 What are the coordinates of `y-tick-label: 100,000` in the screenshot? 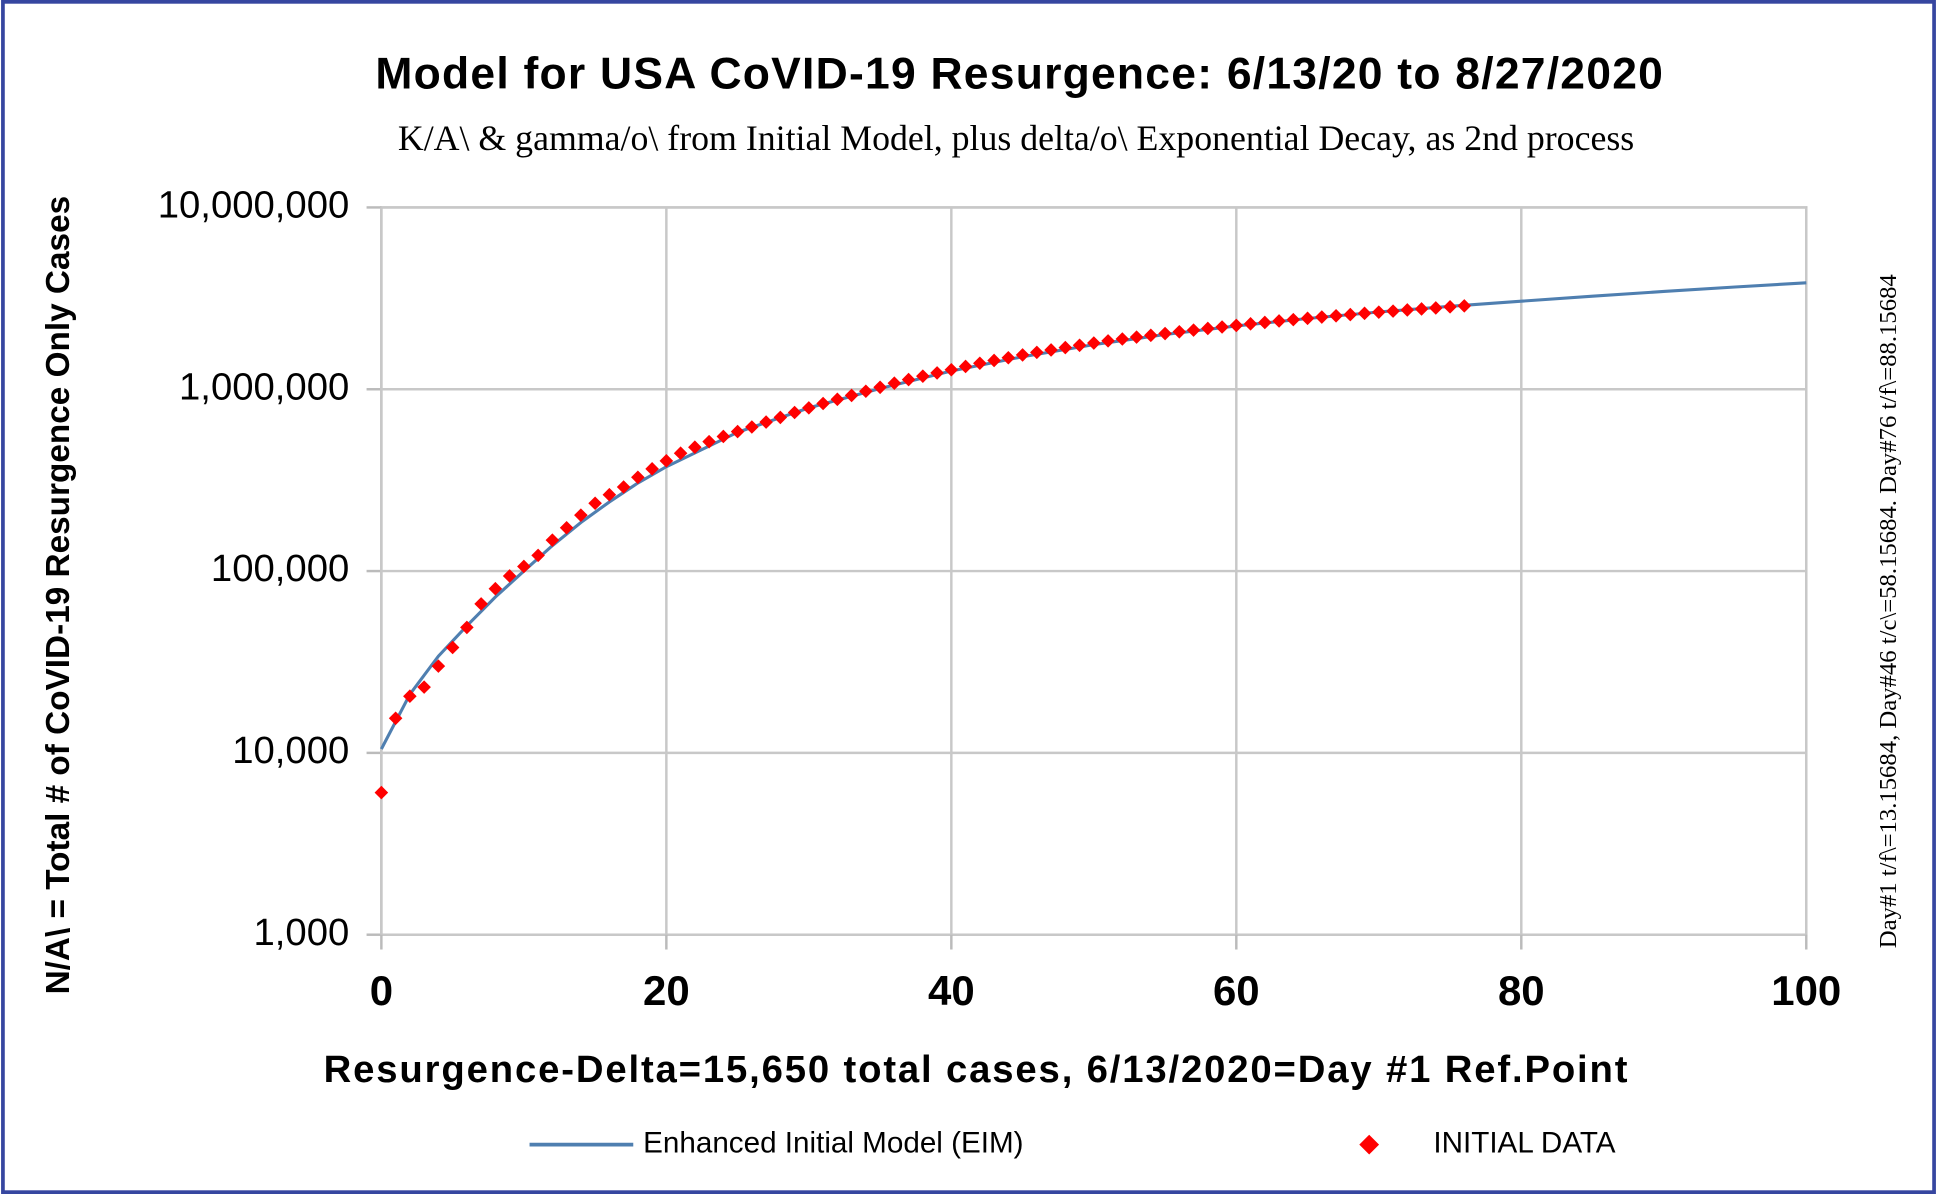 It's located at (280, 568).